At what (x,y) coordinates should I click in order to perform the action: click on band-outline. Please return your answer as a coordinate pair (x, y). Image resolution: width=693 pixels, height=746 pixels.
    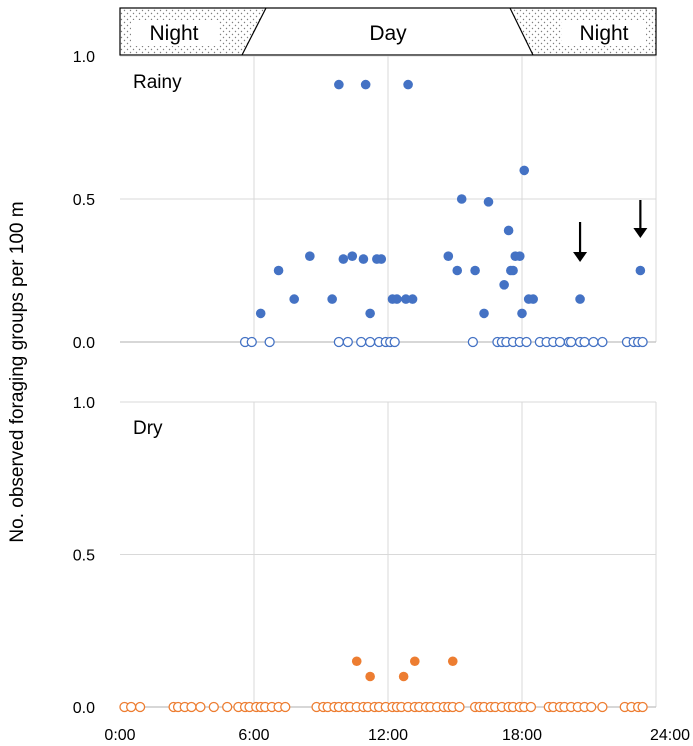
    Looking at the image, I should click on (388, 31).